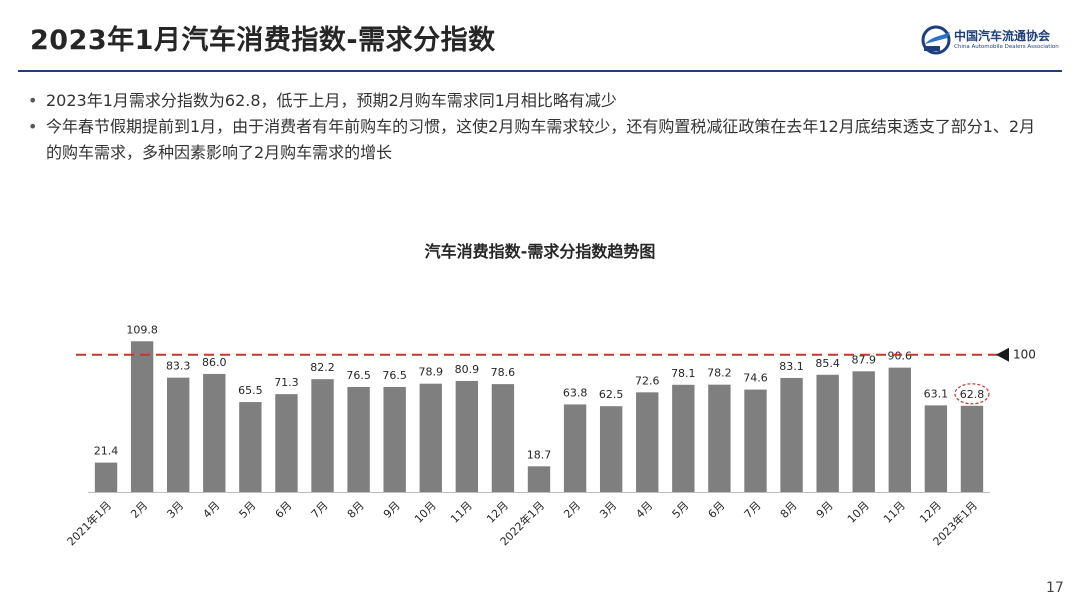 This screenshot has width=1080, height=608. What do you see at coordinates (683, 373) in the screenshot?
I see `data-label: 78.1` at bounding box center [683, 373].